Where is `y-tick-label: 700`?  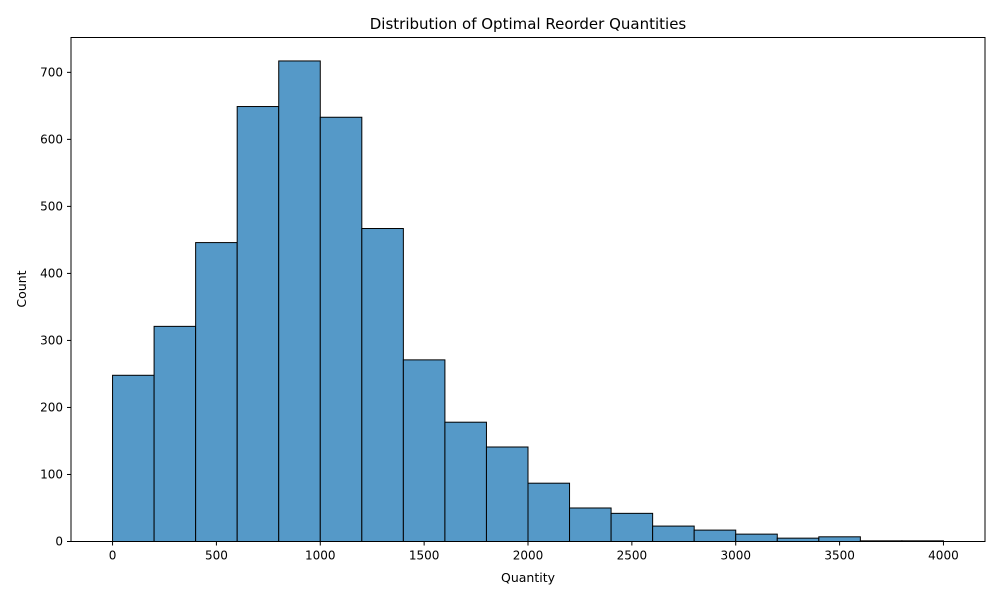 y-tick-label: 700 is located at coordinates (51, 72).